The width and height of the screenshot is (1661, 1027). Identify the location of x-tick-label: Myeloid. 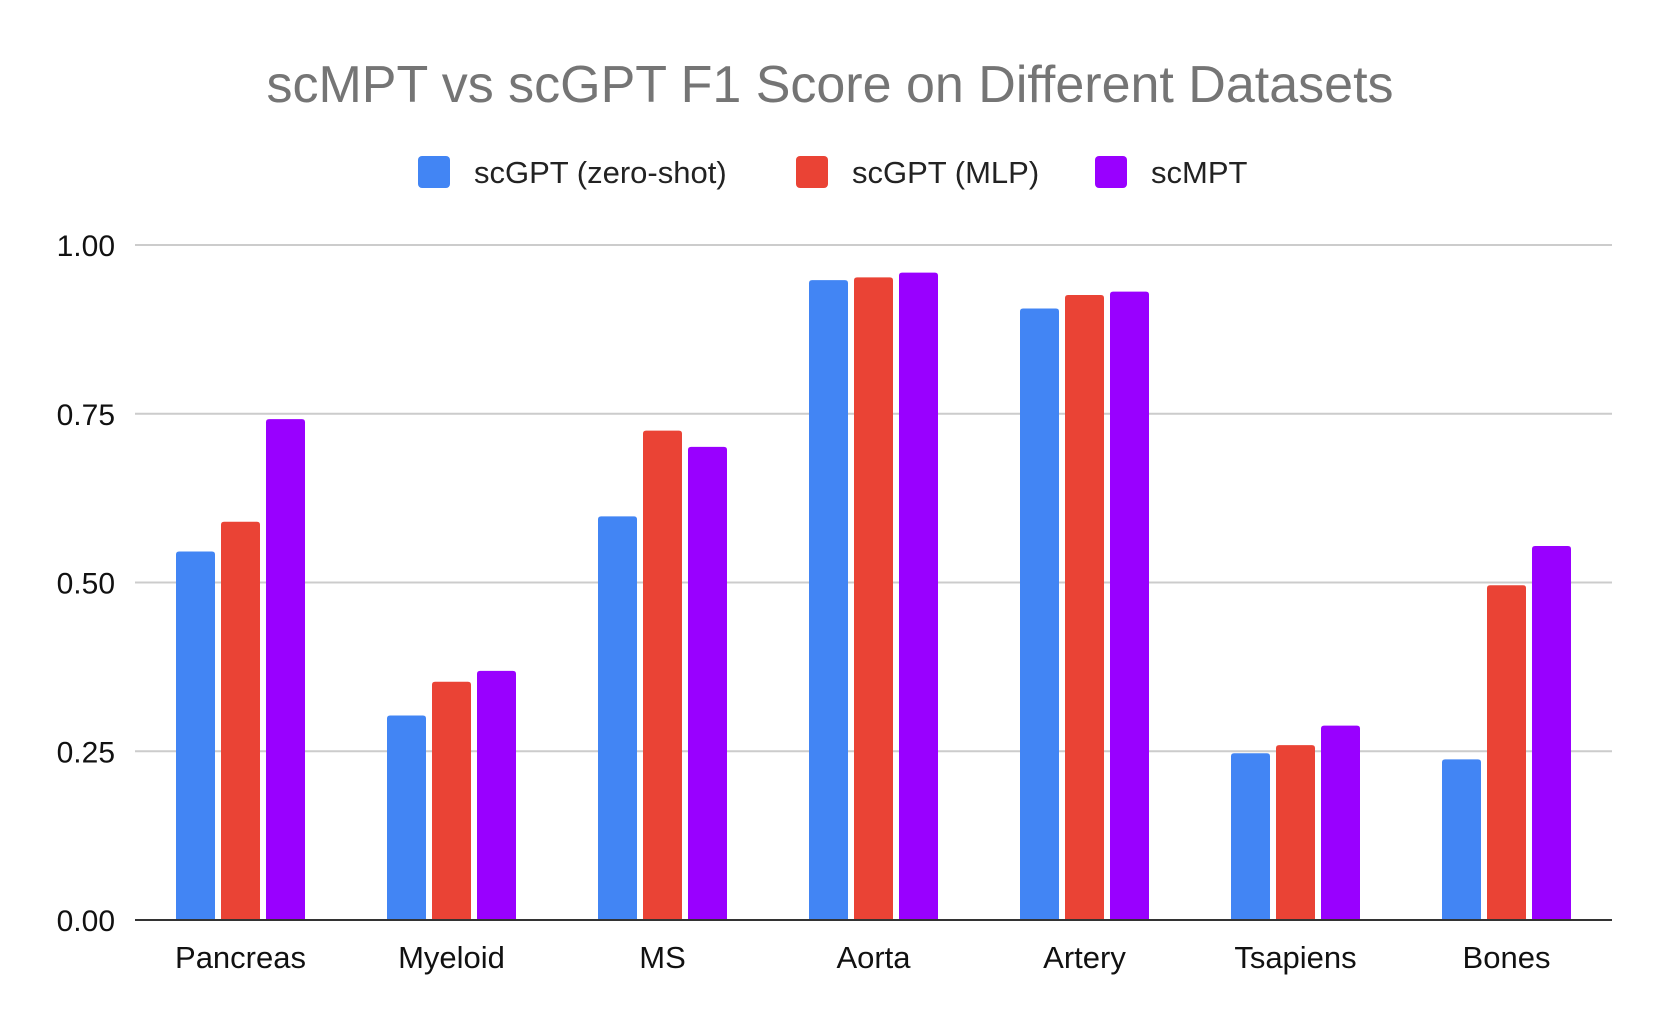
(451, 957).